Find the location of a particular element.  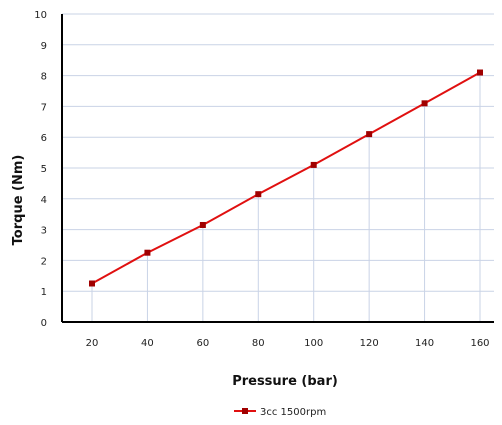

y-tick-label: 3 is located at coordinates (44, 231).